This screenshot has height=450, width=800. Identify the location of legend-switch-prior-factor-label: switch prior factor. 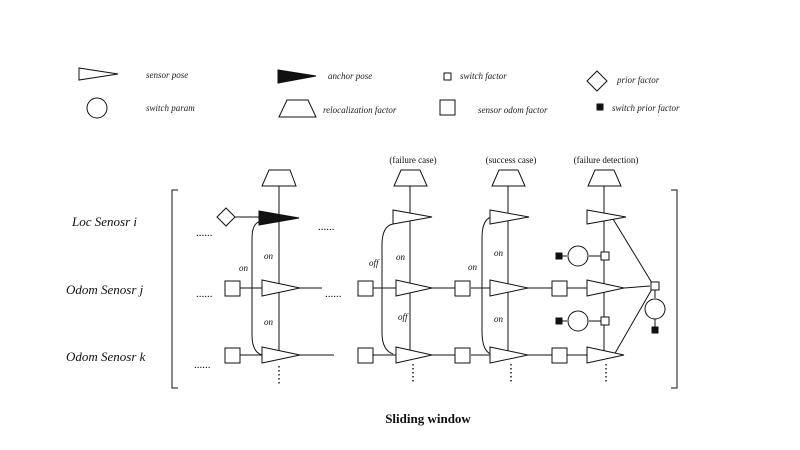
(646, 108).